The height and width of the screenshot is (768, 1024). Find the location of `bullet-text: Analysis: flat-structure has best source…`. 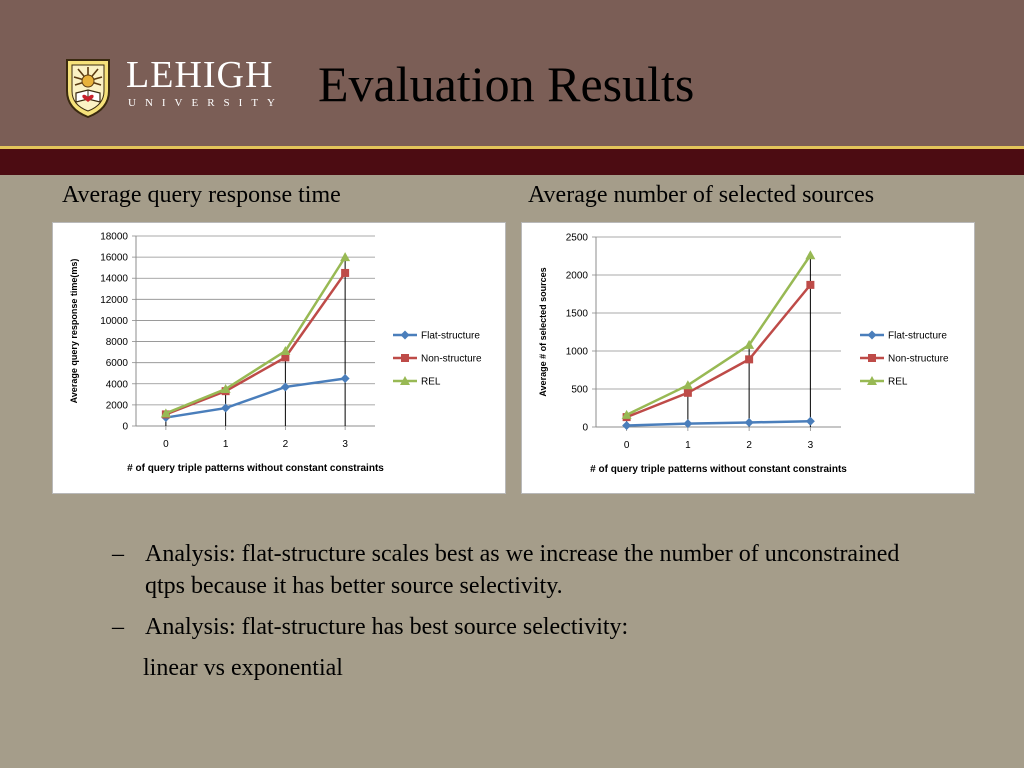

bullet-text: Analysis: flat-structure has best source… is located at coordinates (387, 627).